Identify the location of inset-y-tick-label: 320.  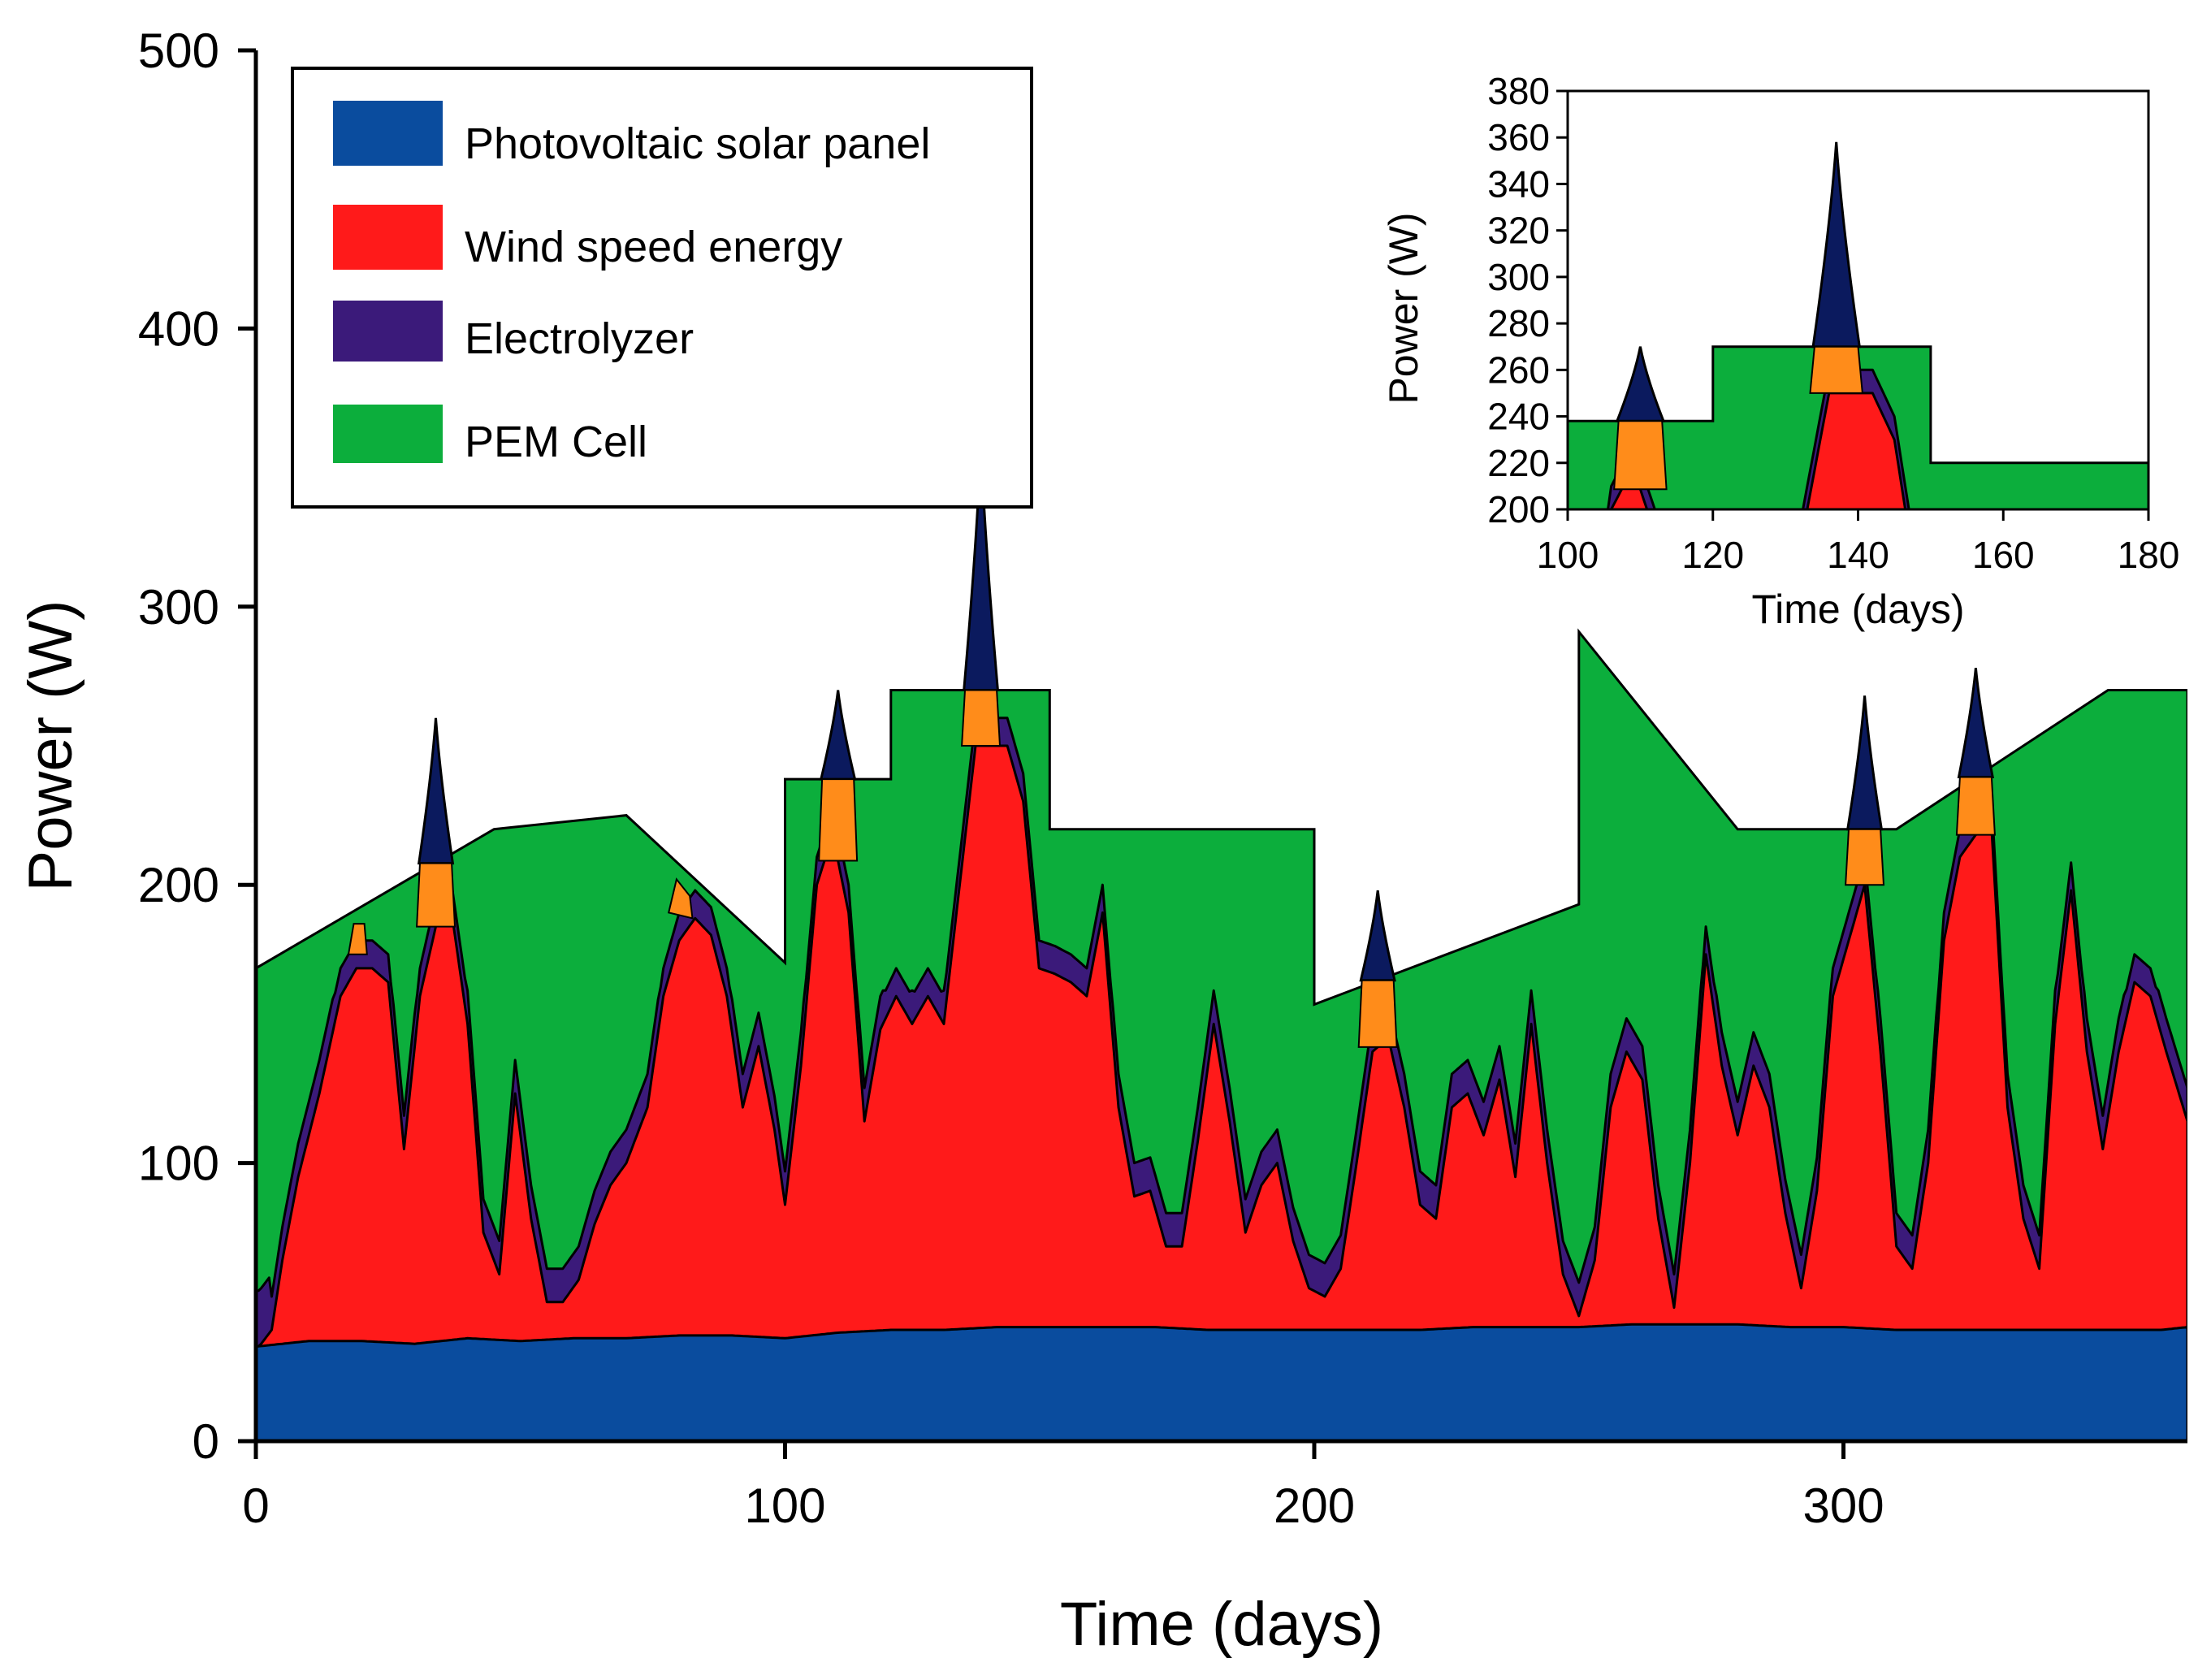
(1518, 231).